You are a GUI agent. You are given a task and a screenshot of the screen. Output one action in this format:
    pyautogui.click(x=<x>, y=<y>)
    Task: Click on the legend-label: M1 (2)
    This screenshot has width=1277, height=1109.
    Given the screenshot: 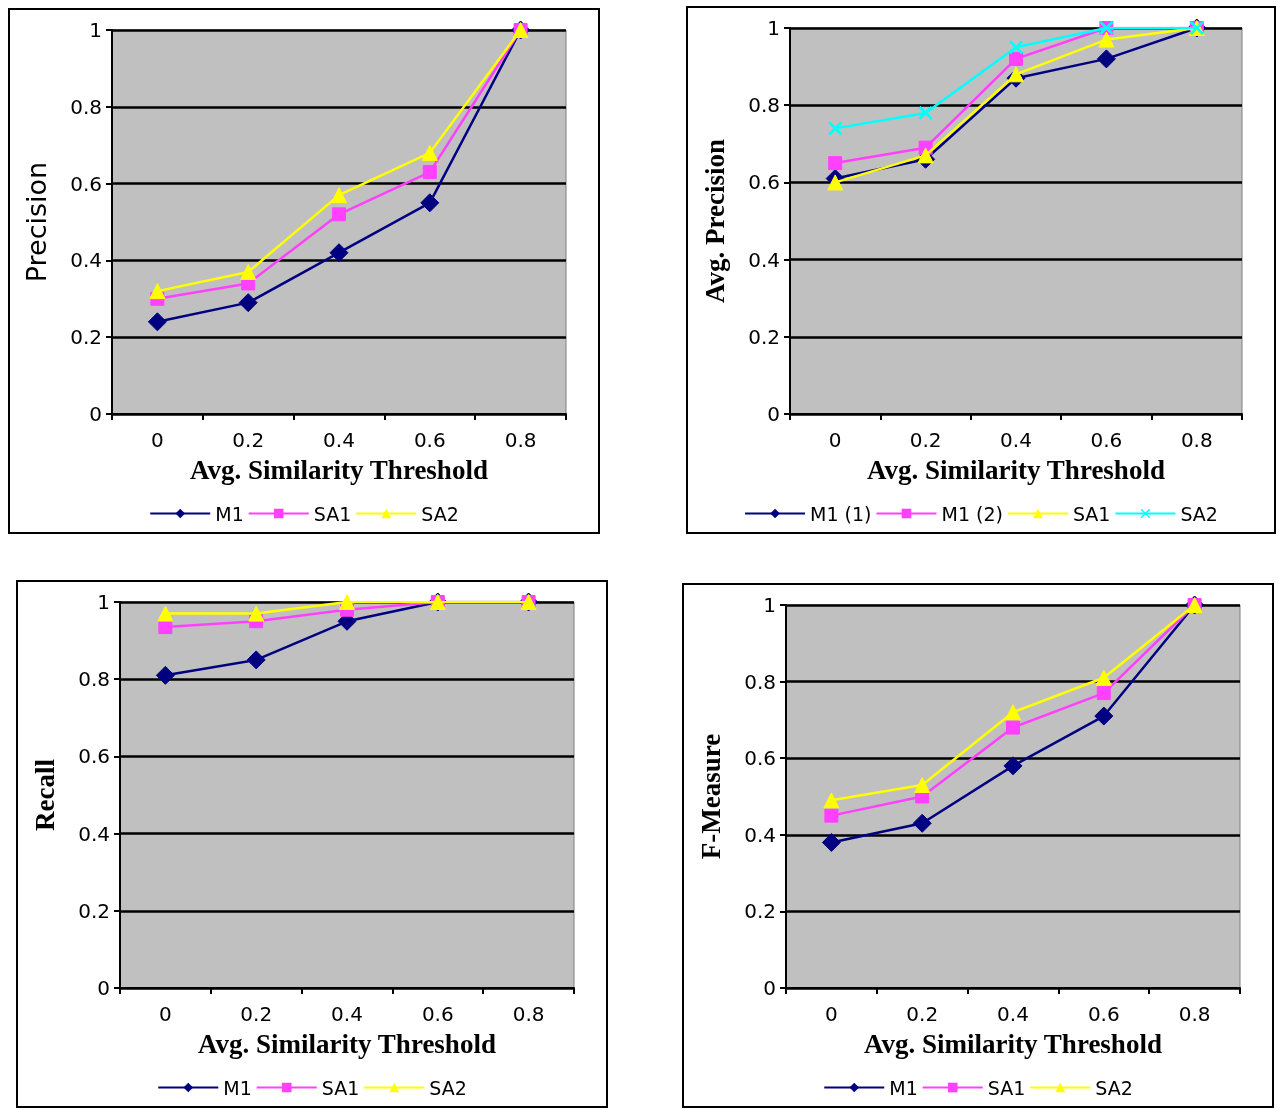 What is the action you would take?
    pyautogui.click(x=972, y=513)
    